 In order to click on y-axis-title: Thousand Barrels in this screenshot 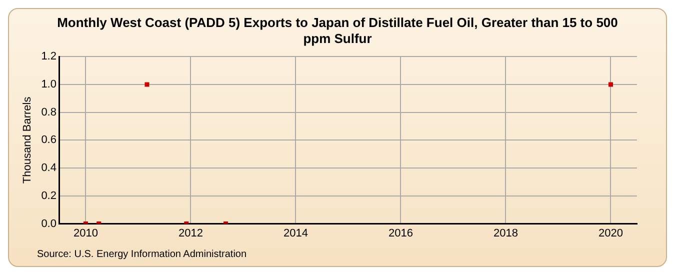, I will do `click(28, 140)`.